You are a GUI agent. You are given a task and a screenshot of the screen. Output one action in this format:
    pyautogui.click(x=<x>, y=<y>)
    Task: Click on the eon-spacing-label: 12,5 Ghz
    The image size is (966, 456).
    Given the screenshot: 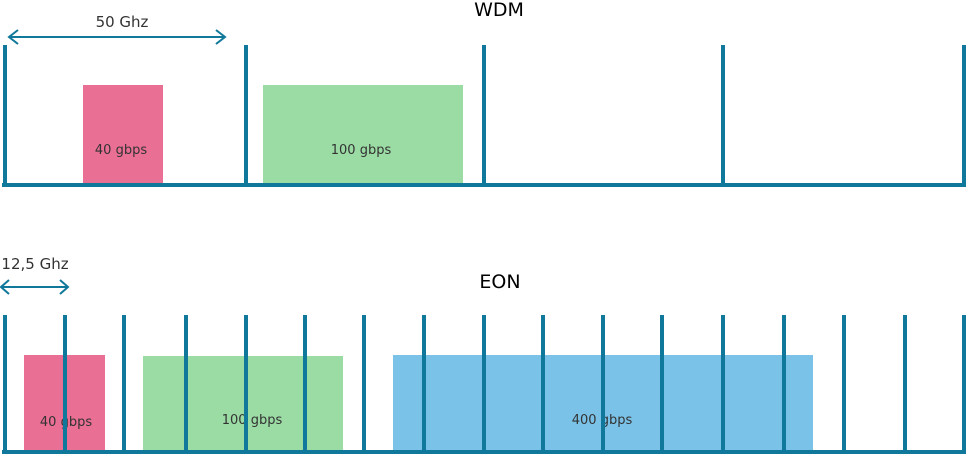 What is the action you would take?
    pyautogui.click(x=34, y=264)
    